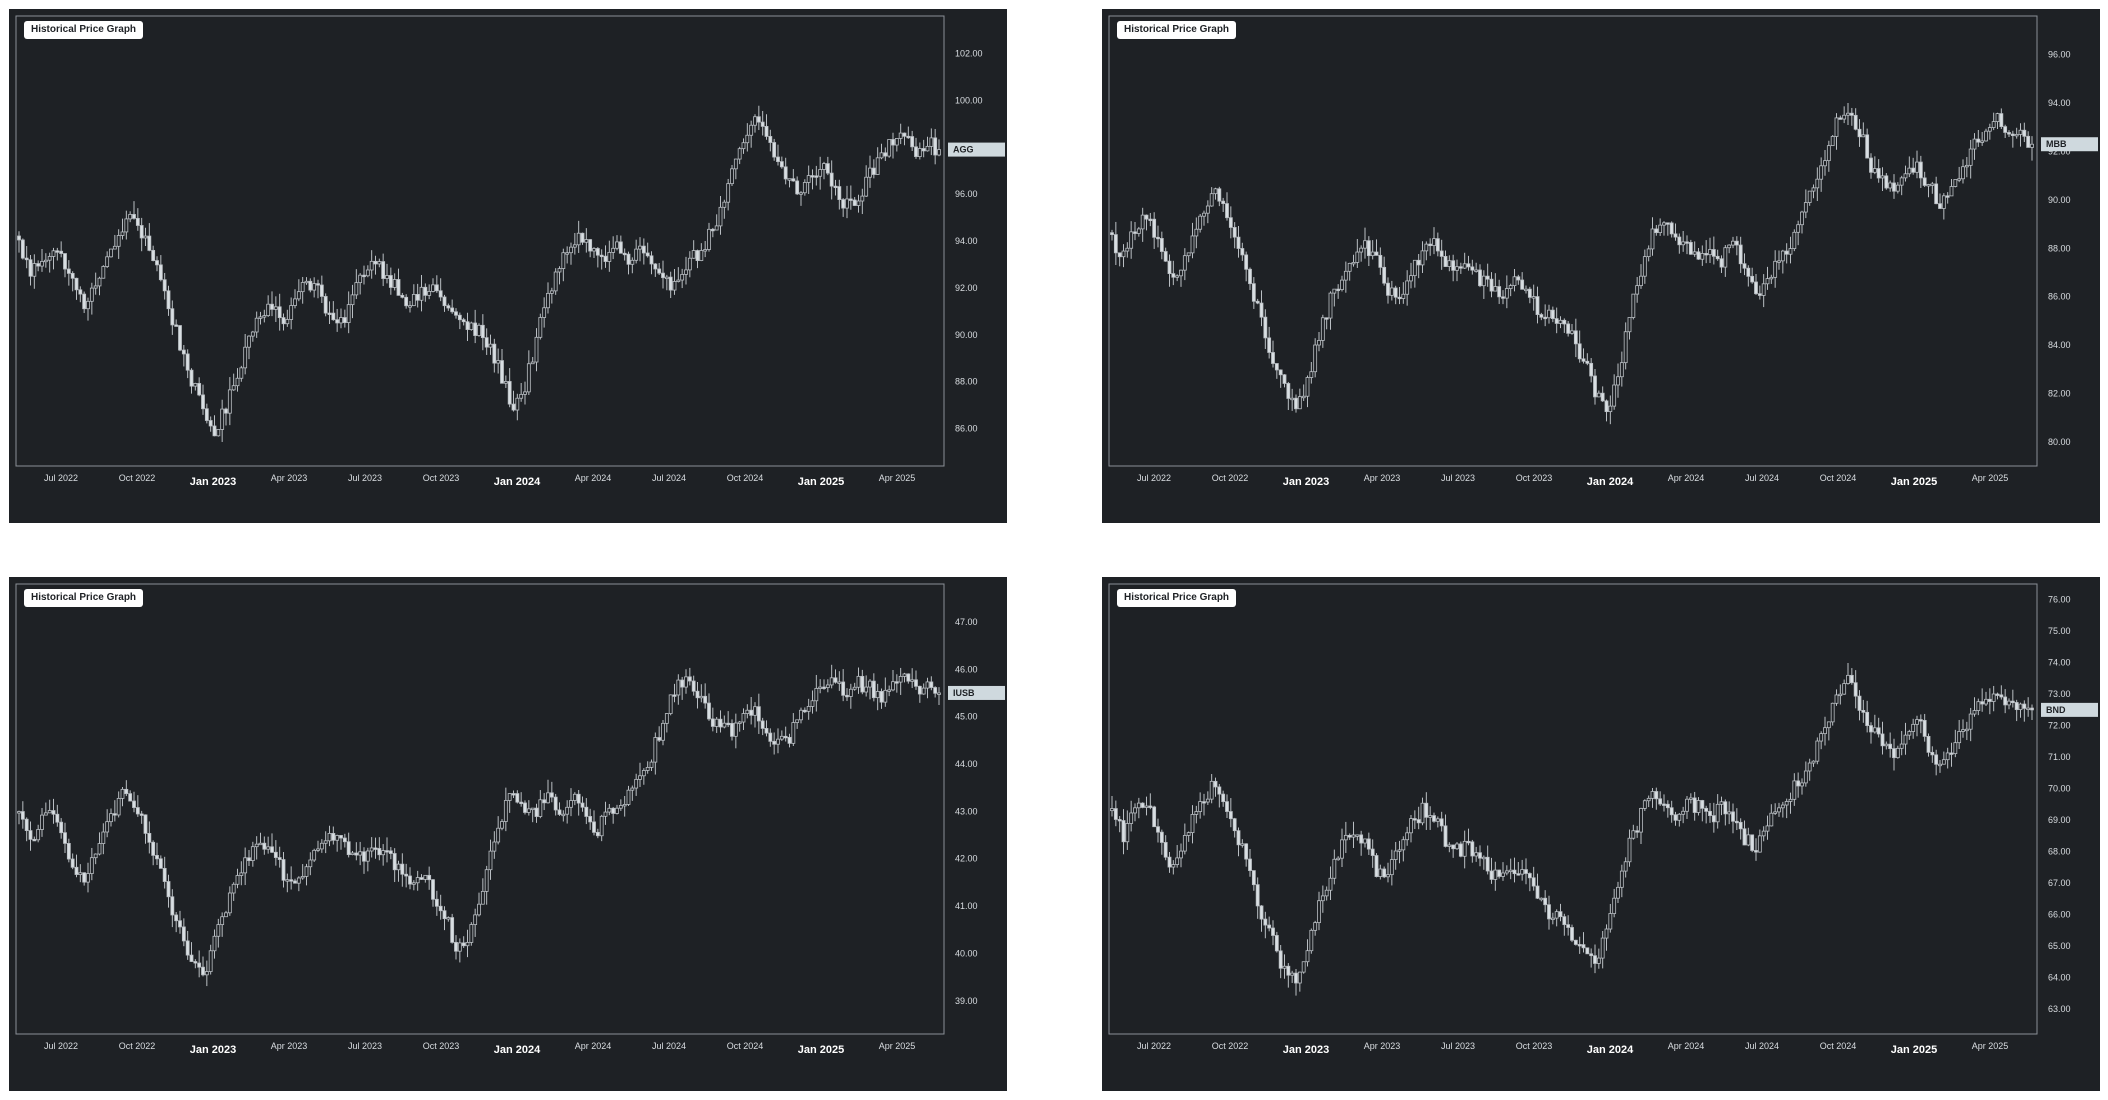 The height and width of the screenshot is (1100, 2108). Describe the element at coordinates (966, 717) in the screenshot. I see `y-tick-label: 45.00` at that location.